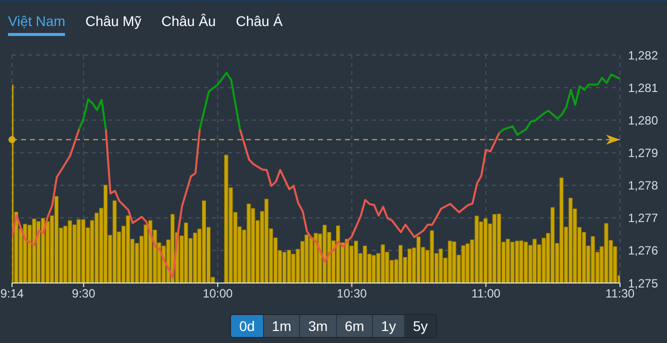  What do you see at coordinates (354, 326) in the screenshot?
I see `text: 6m` at bounding box center [354, 326].